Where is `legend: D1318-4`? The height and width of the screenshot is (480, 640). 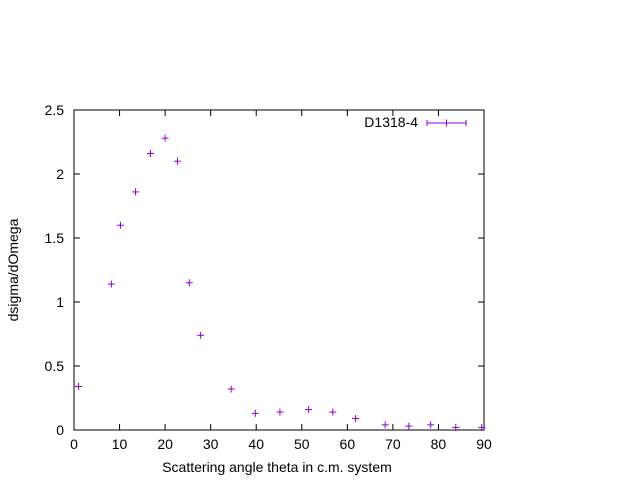 legend: D1318-4 is located at coordinates (415, 122).